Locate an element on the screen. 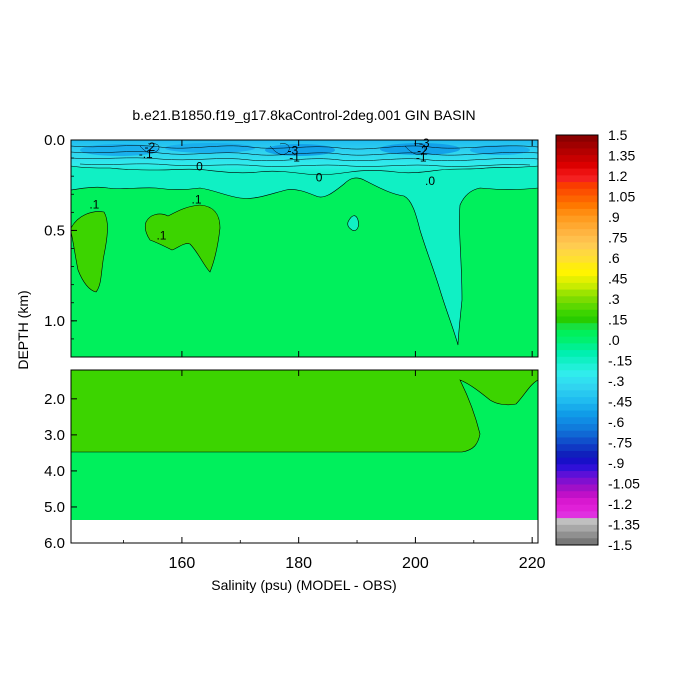 The height and width of the screenshot is (700, 700). colorbar-label: -1.2 is located at coordinates (620, 504).